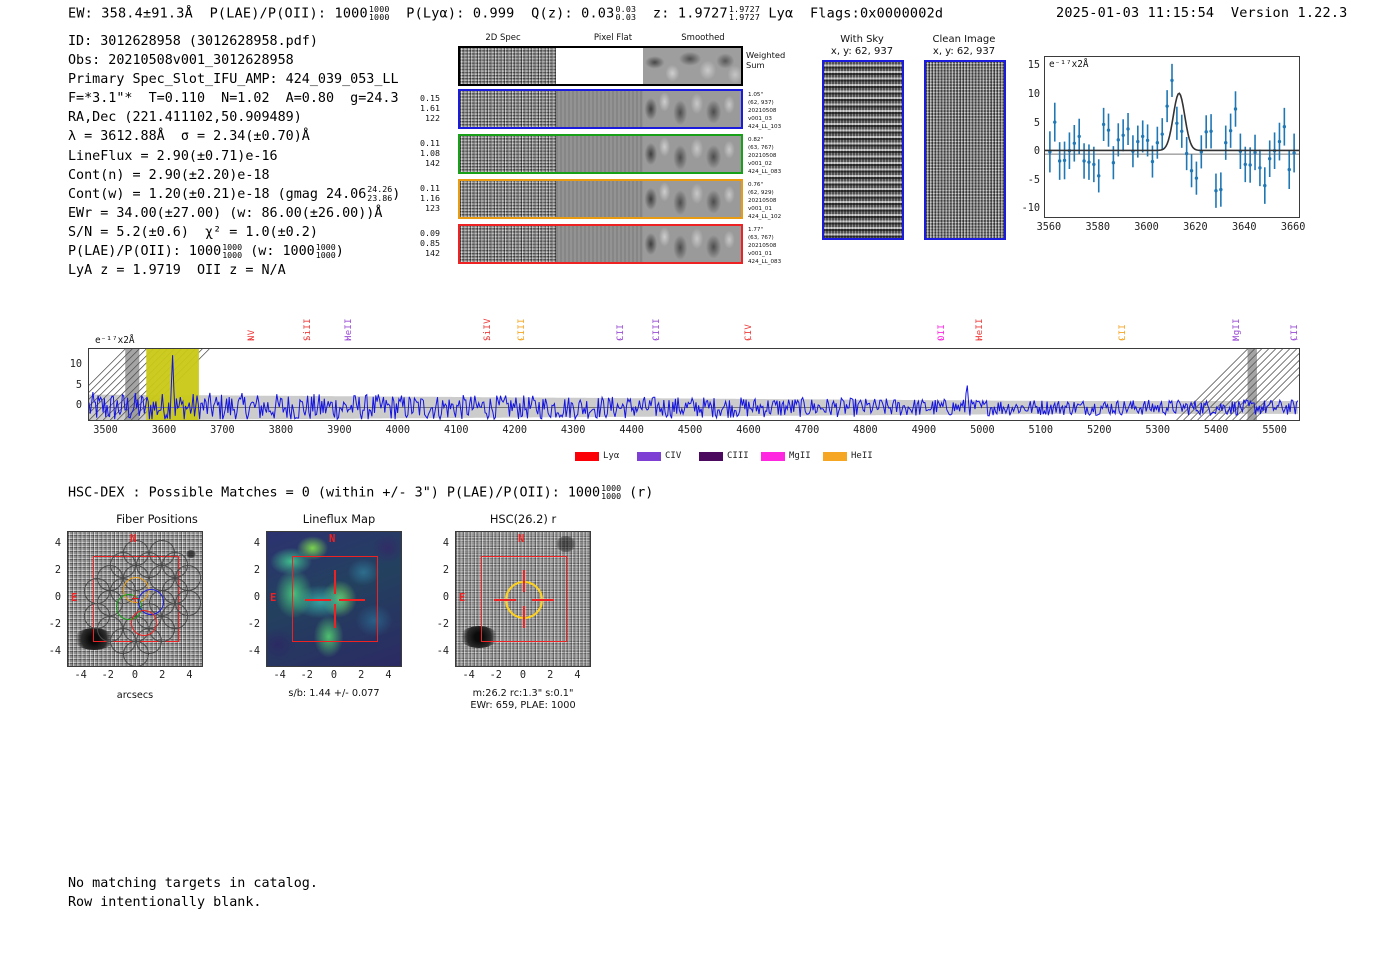  I want to click on spectrum-xtick-5000: 5000, so click(982, 430).